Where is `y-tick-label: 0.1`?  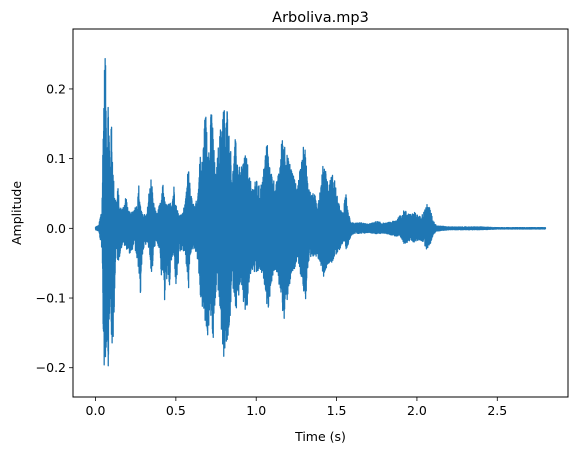 y-tick-label: 0.1 is located at coordinates (56, 158).